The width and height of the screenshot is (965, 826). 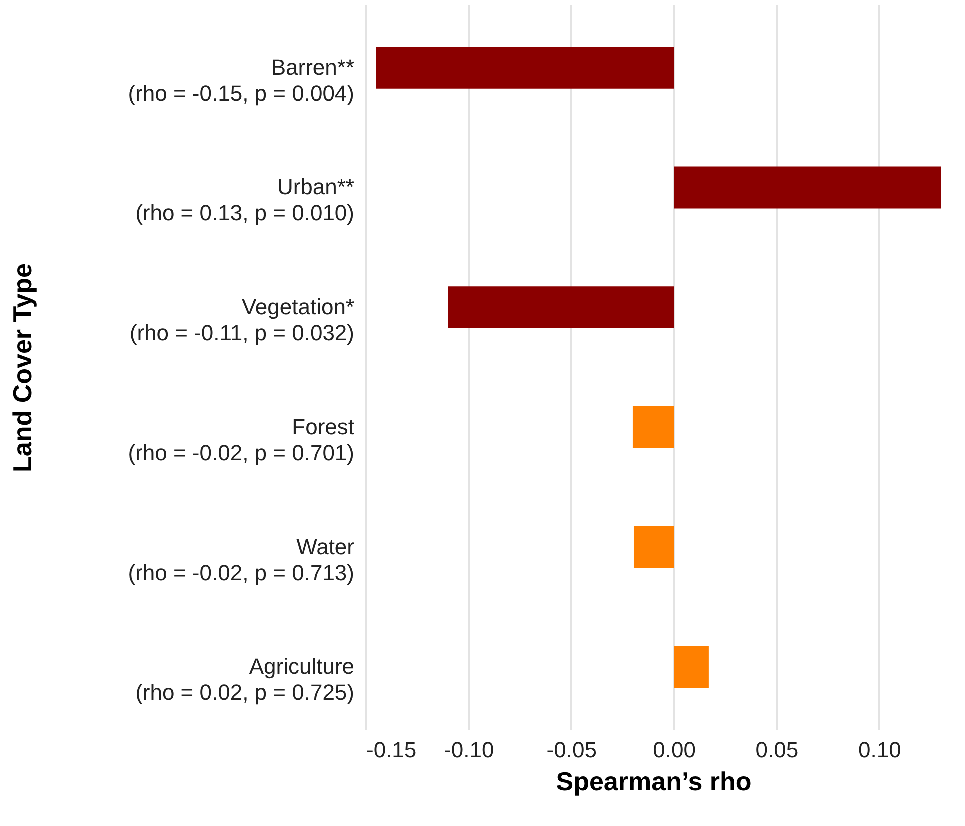 I want to click on y-tick-label: Vegetation* (rho = -0.11, p = 0.032), so click(x=242, y=320).